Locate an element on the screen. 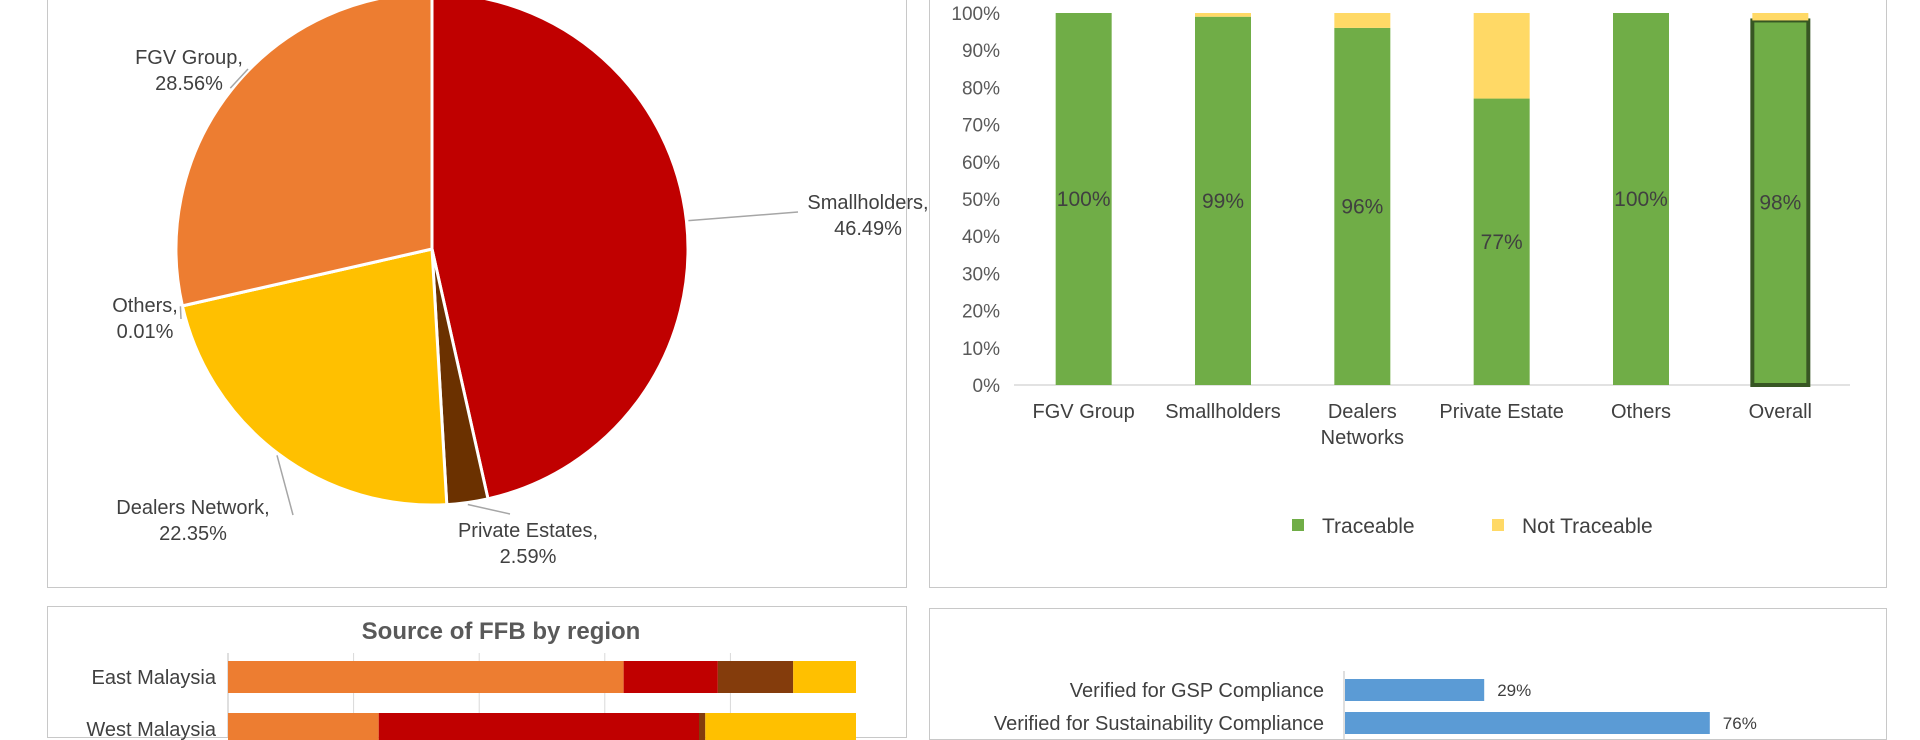 The image size is (1920, 740). y-category-label: East Malaysia is located at coordinates (154, 678).